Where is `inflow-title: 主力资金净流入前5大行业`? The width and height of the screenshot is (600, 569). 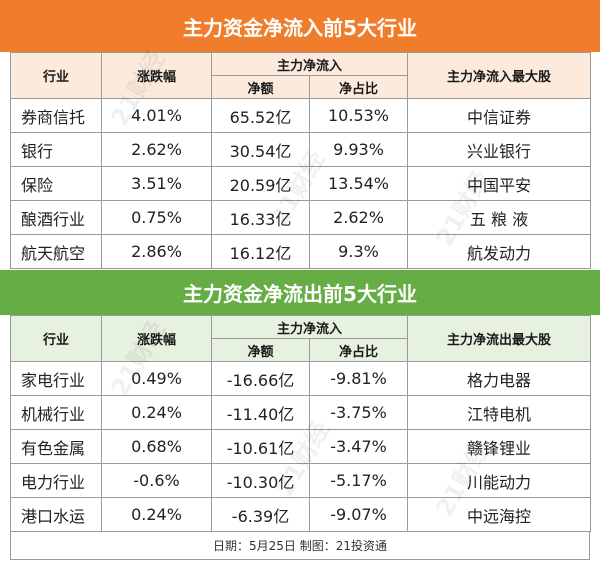
inflow-title: 主力资金净流入前5大行业 is located at coordinates (300, 26).